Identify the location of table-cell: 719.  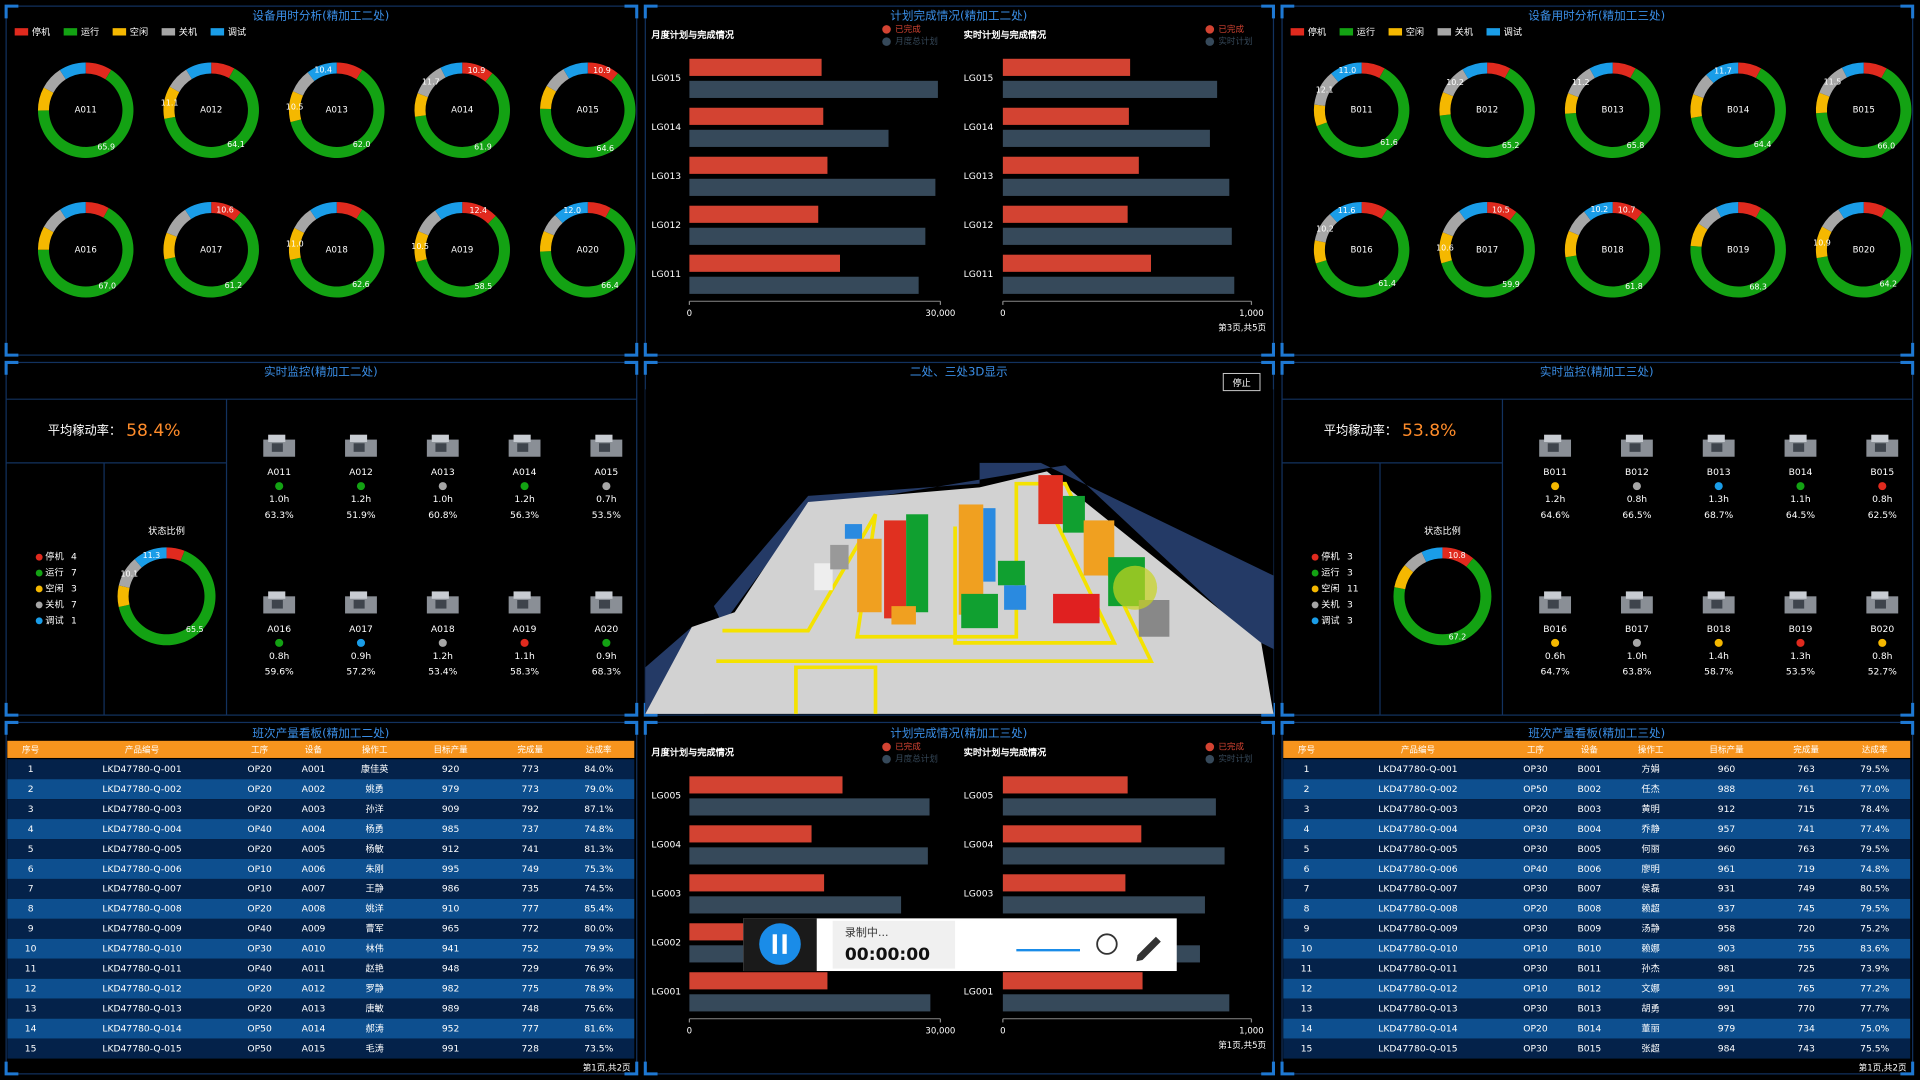
(1806, 869).